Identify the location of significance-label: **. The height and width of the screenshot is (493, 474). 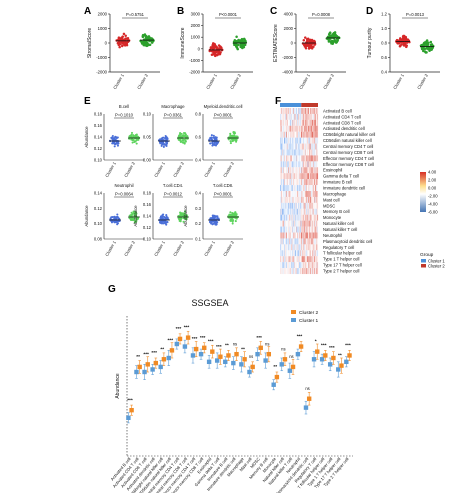
(340, 356).